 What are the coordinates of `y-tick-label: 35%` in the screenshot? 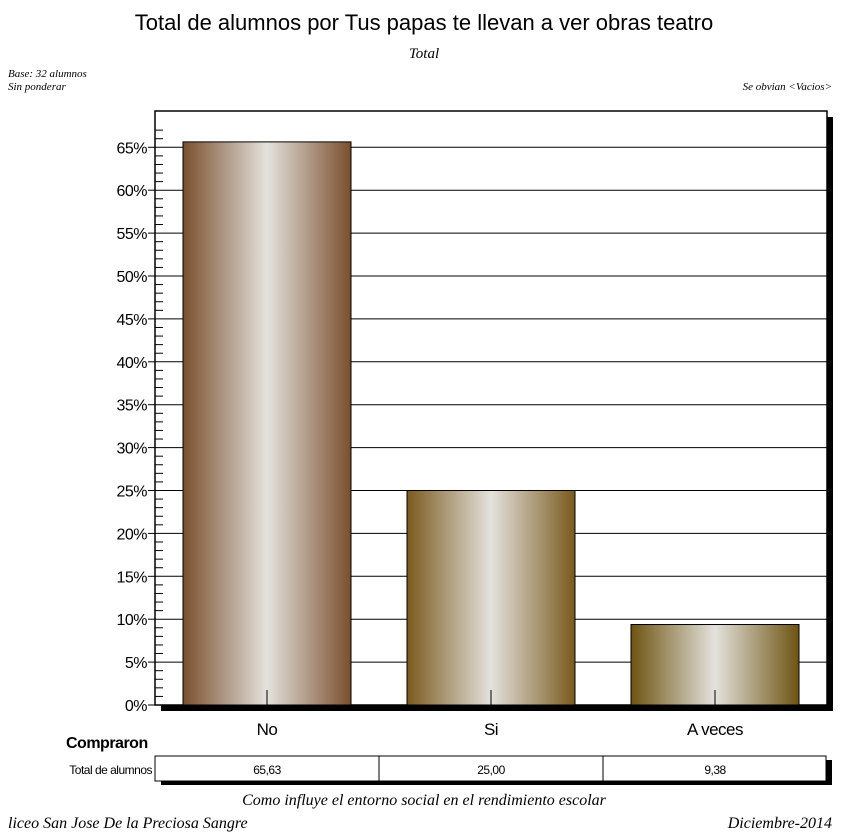 It's located at (131, 406).